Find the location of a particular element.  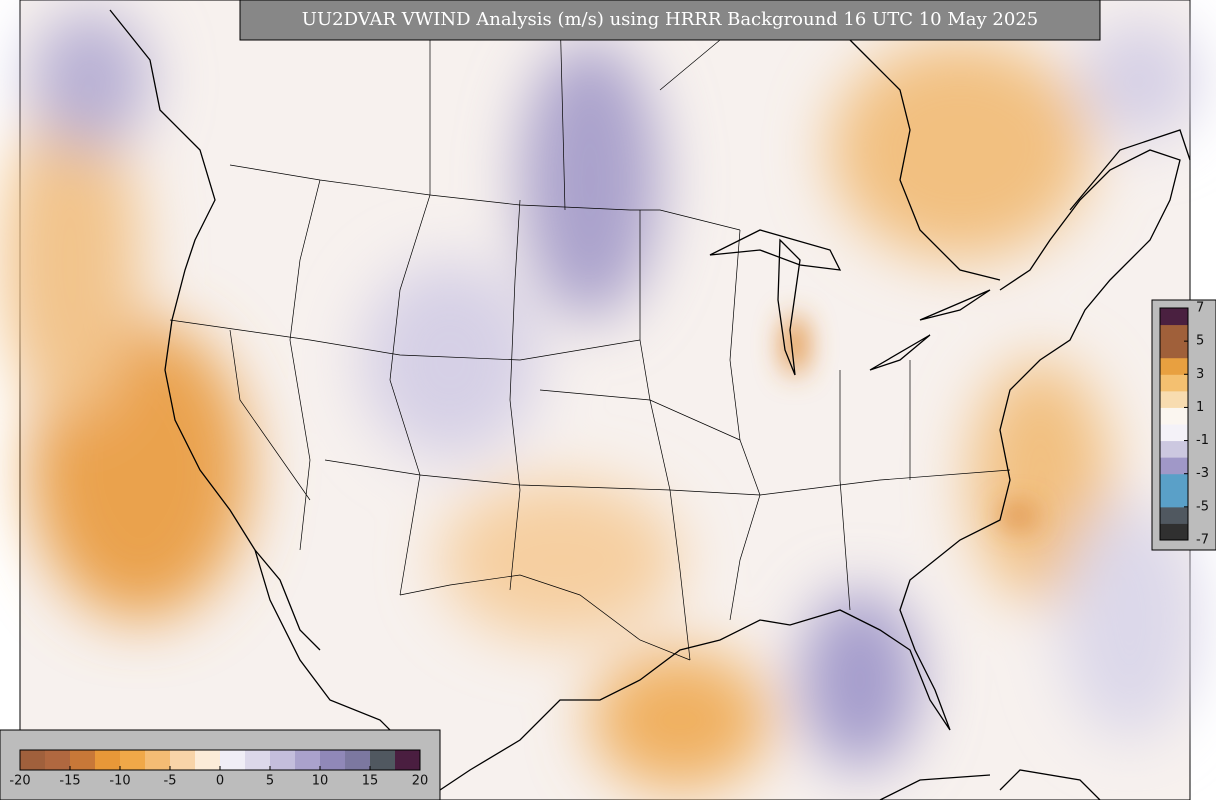

colorbar-tick-label: 15 is located at coordinates (370, 781).